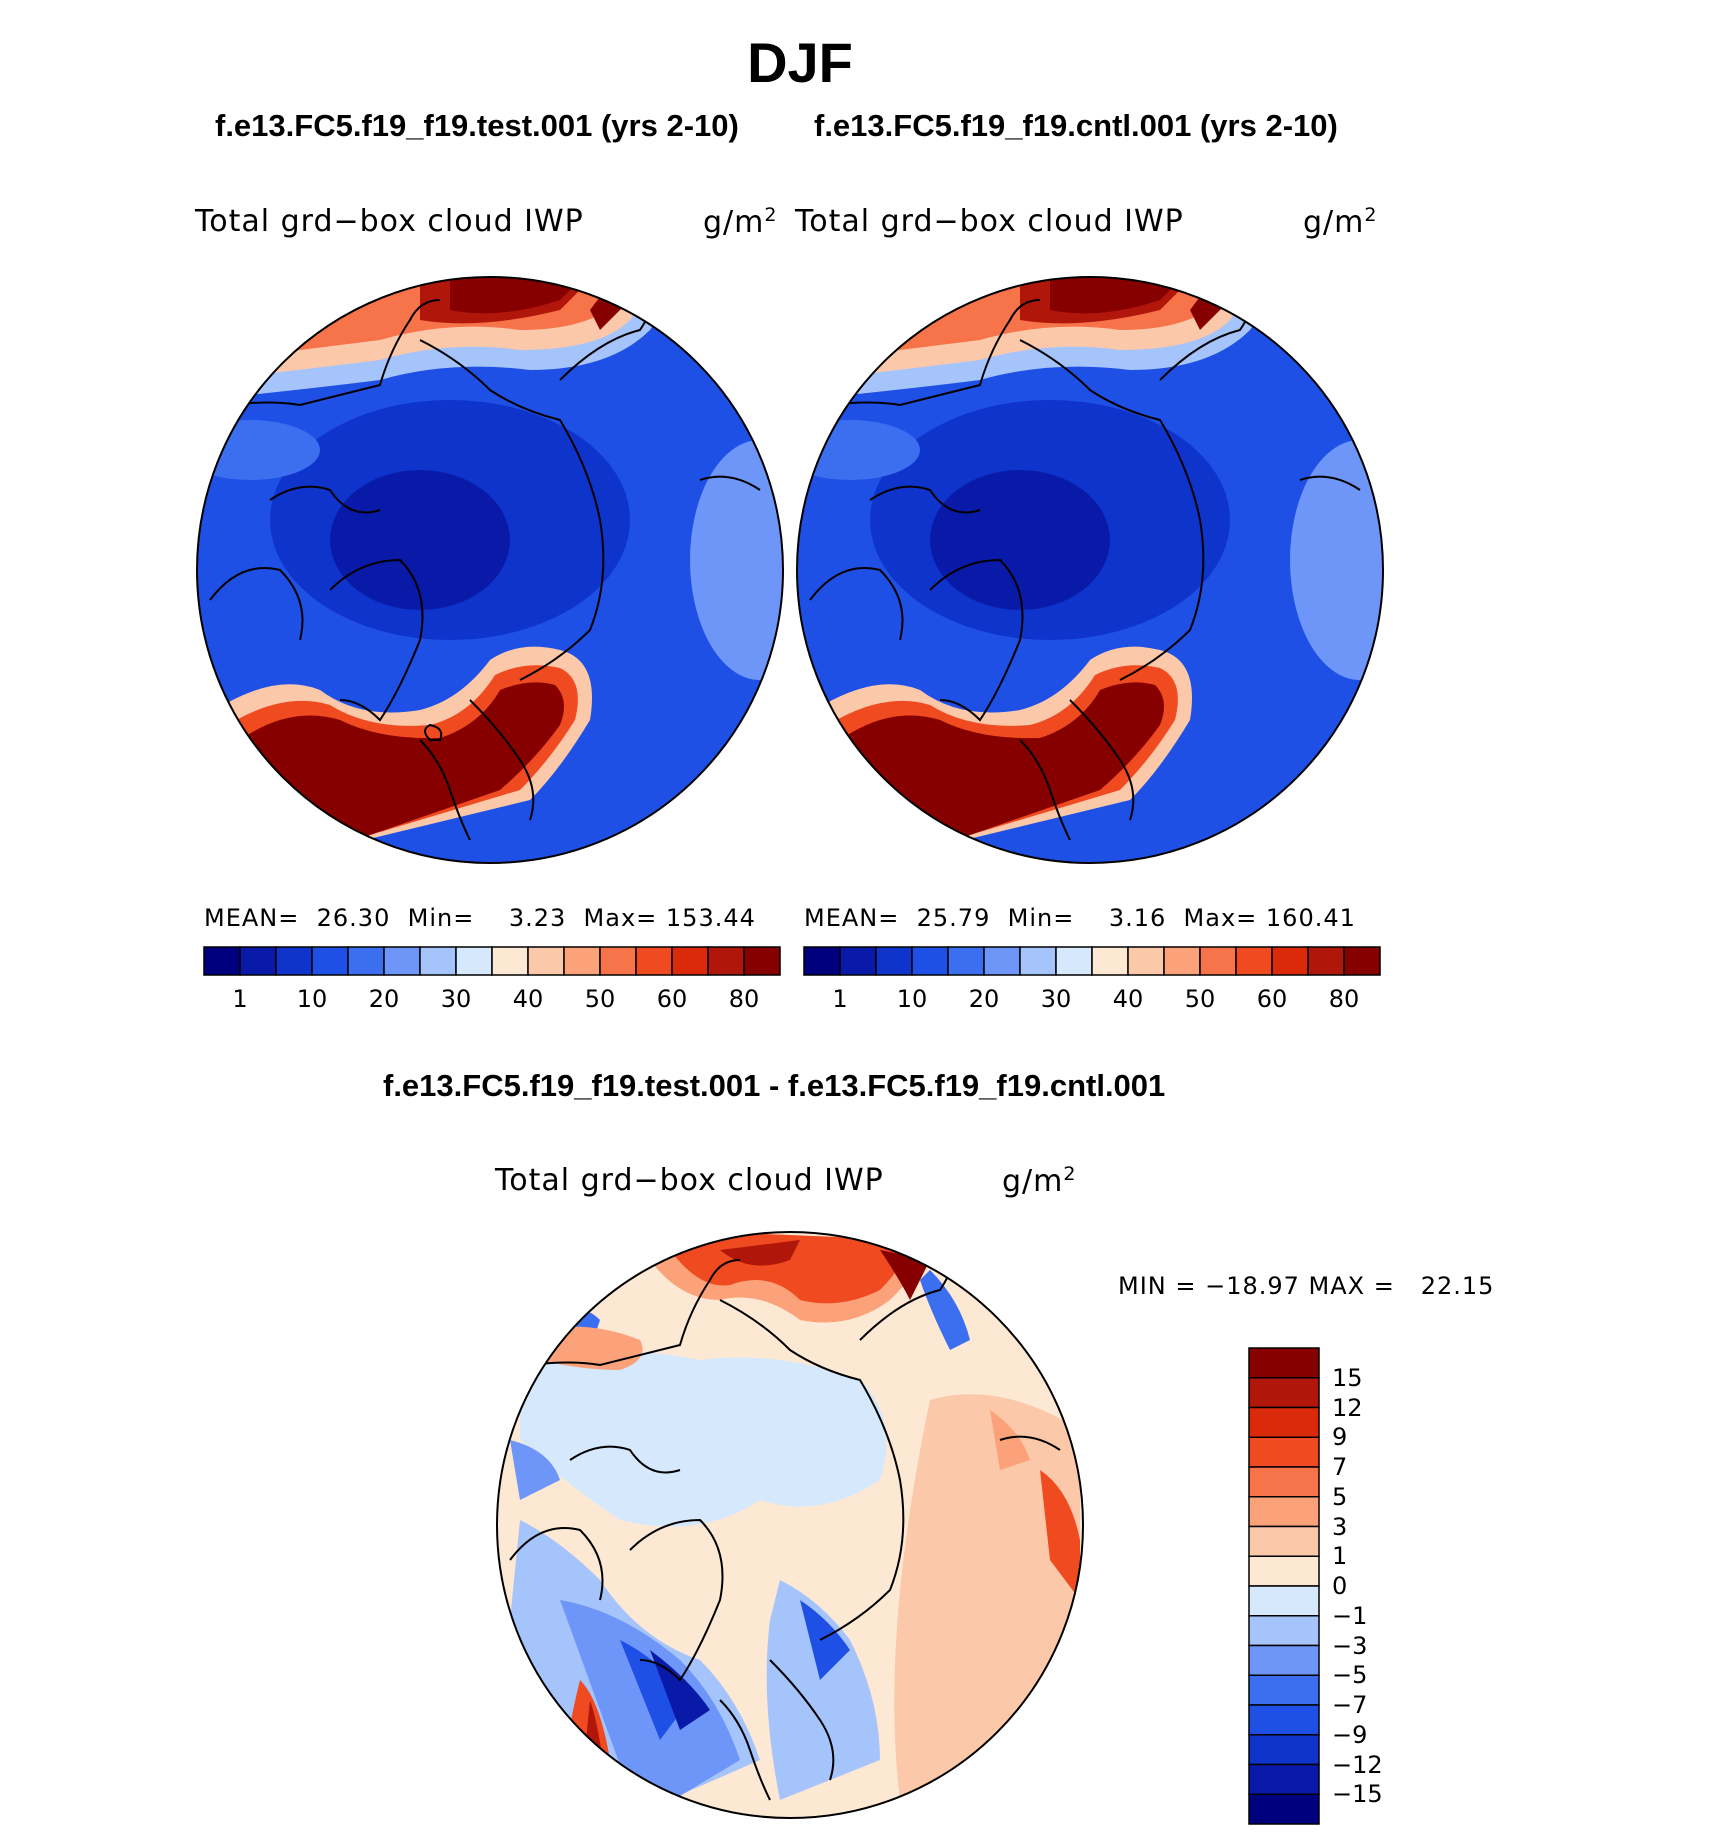 The height and width of the screenshot is (1840, 1710). Describe the element at coordinates (1340, 1437) in the screenshot. I see `colorbar-tick-label: 9` at that location.